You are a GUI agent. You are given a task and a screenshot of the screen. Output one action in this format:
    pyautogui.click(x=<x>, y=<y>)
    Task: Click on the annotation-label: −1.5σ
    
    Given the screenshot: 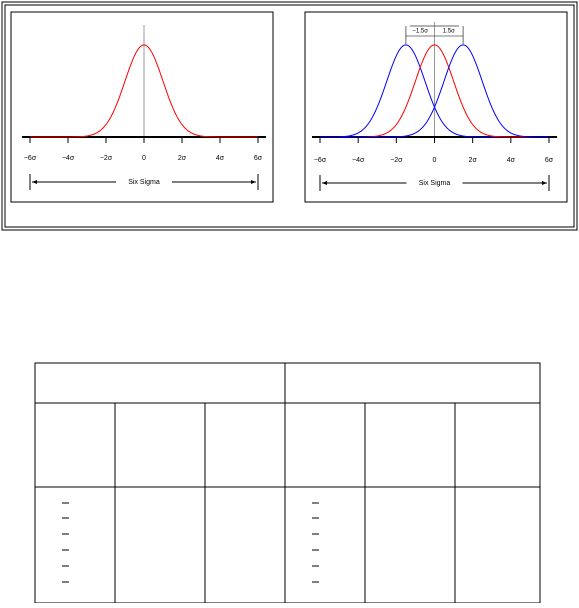 What is the action you would take?
    pyautogui.click(x=420, y=32)
    